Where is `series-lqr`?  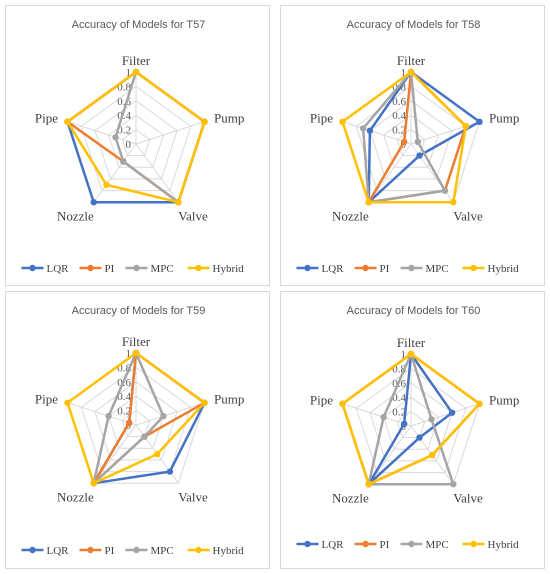 series-lqr is located at coordinates (424, 137).